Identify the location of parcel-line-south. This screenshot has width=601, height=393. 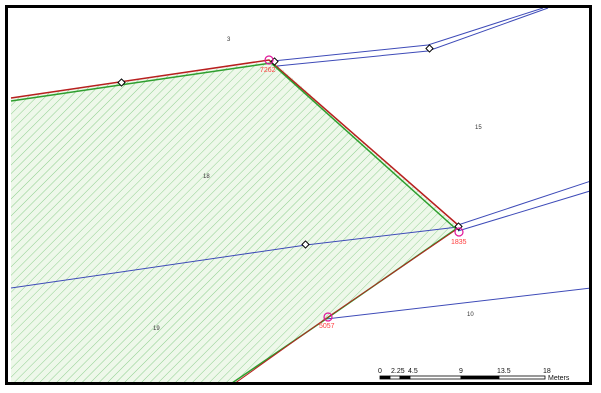
(457, 303).